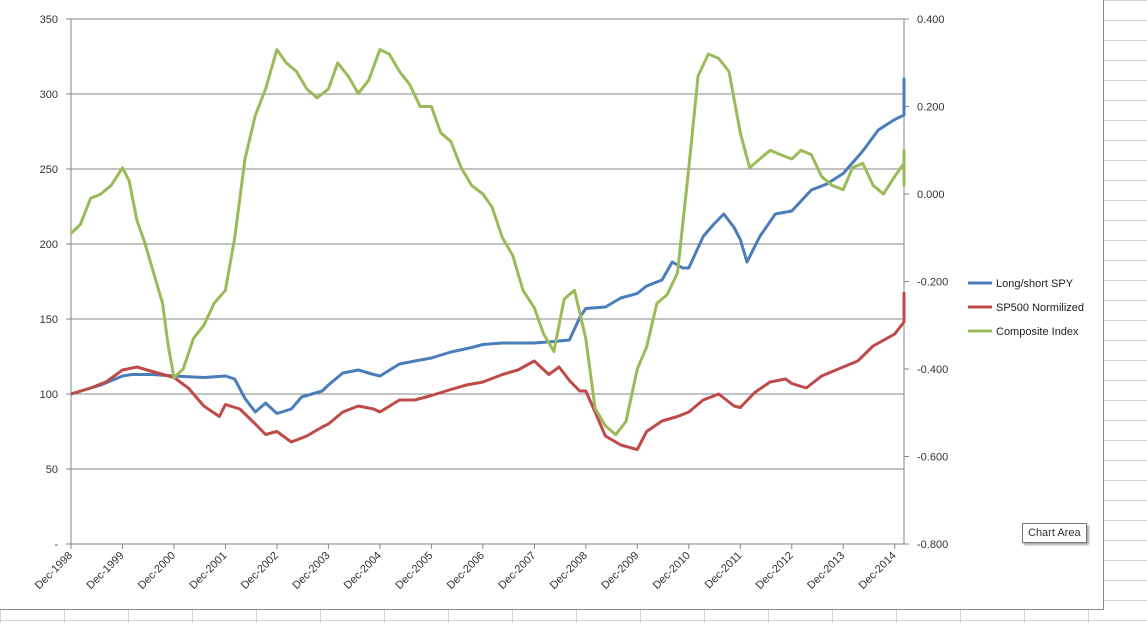 The width and height of the screenshot is (1147, 623). Describe the element at coordinates (49, 95) in the screenshot. I see `y-axis-tick-label: 300` at that location.